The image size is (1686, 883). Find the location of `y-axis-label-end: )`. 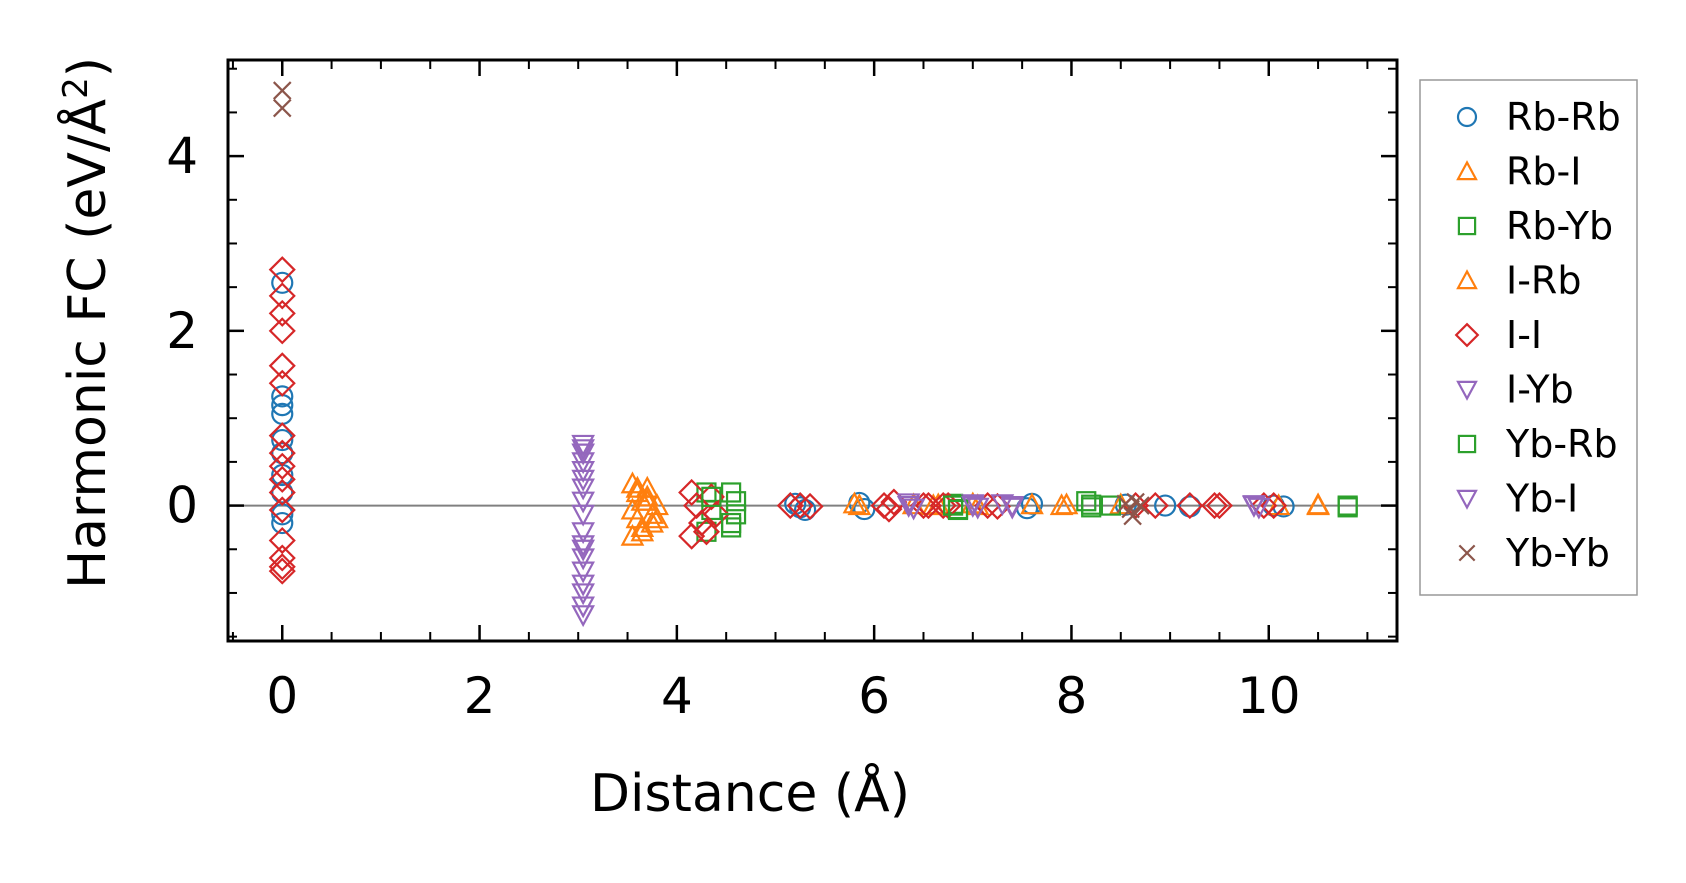

y-axis-label-end: ) is located at coordinates (88, 67).